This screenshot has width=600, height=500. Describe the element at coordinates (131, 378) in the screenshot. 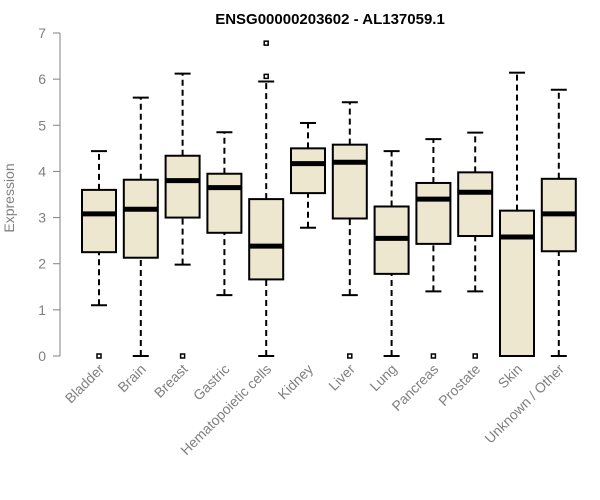

I see `x-tick-label: Brain` at that location.